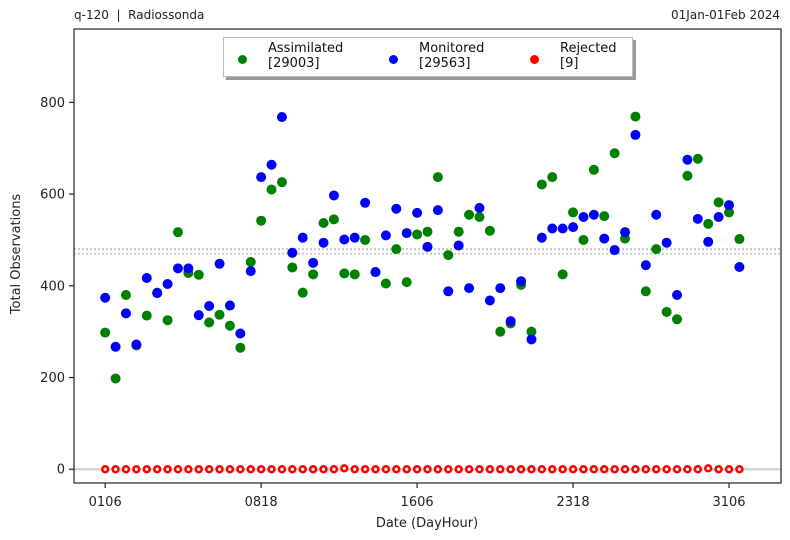 Image resolution: width=790 pixels, height=540 pixels. I want to click on x-tick-label: 2318, so click(573, 502).